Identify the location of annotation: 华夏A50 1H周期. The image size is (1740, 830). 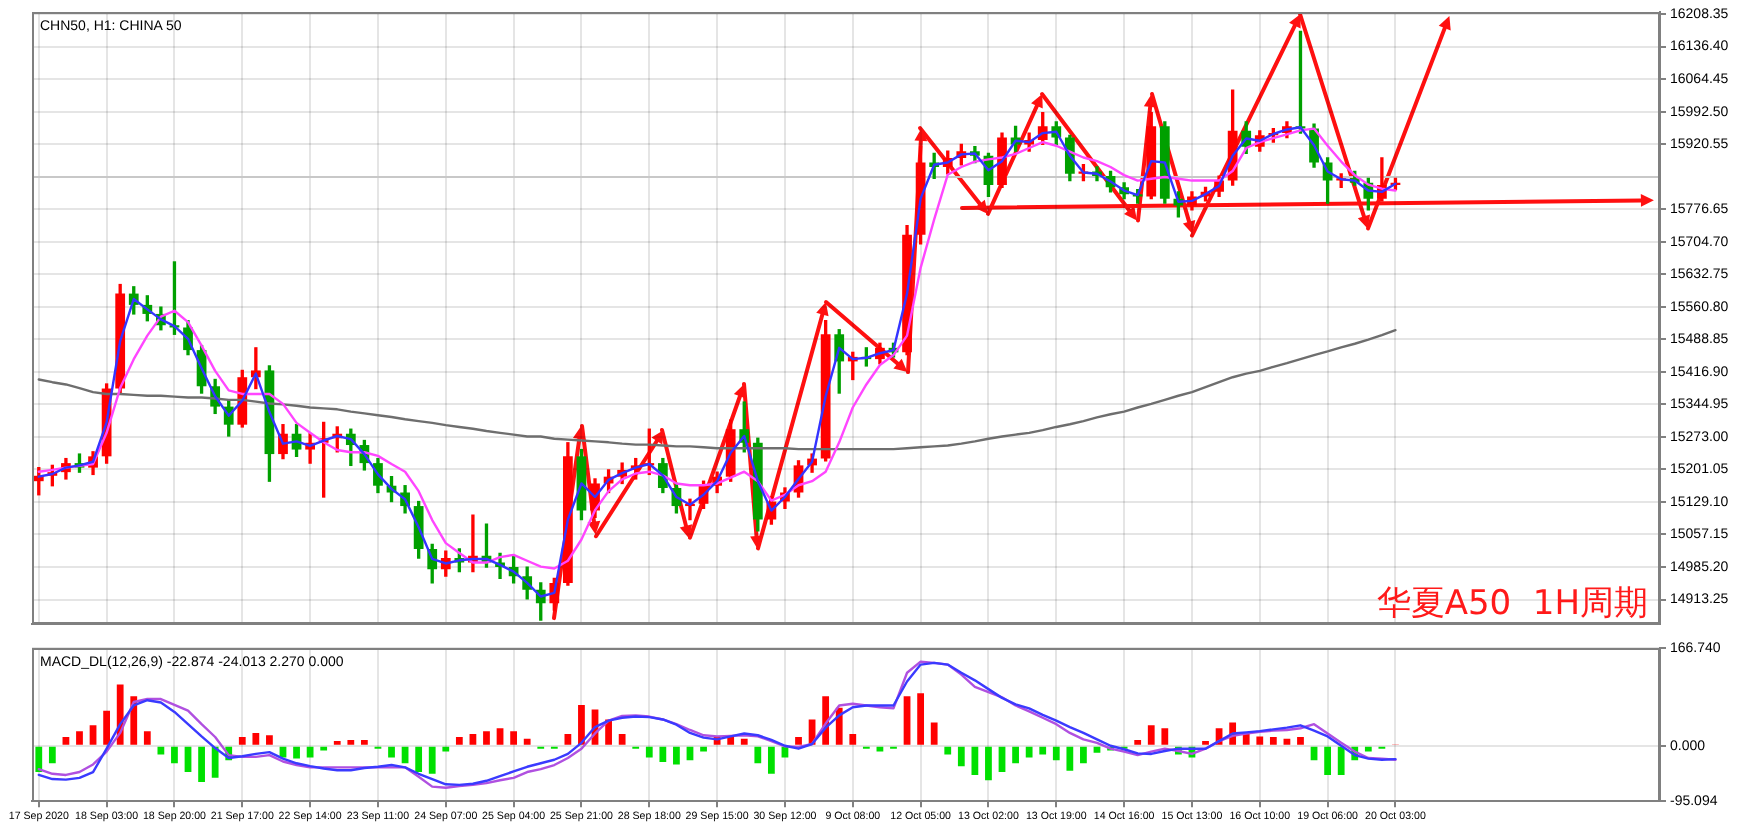
(1512, 603).